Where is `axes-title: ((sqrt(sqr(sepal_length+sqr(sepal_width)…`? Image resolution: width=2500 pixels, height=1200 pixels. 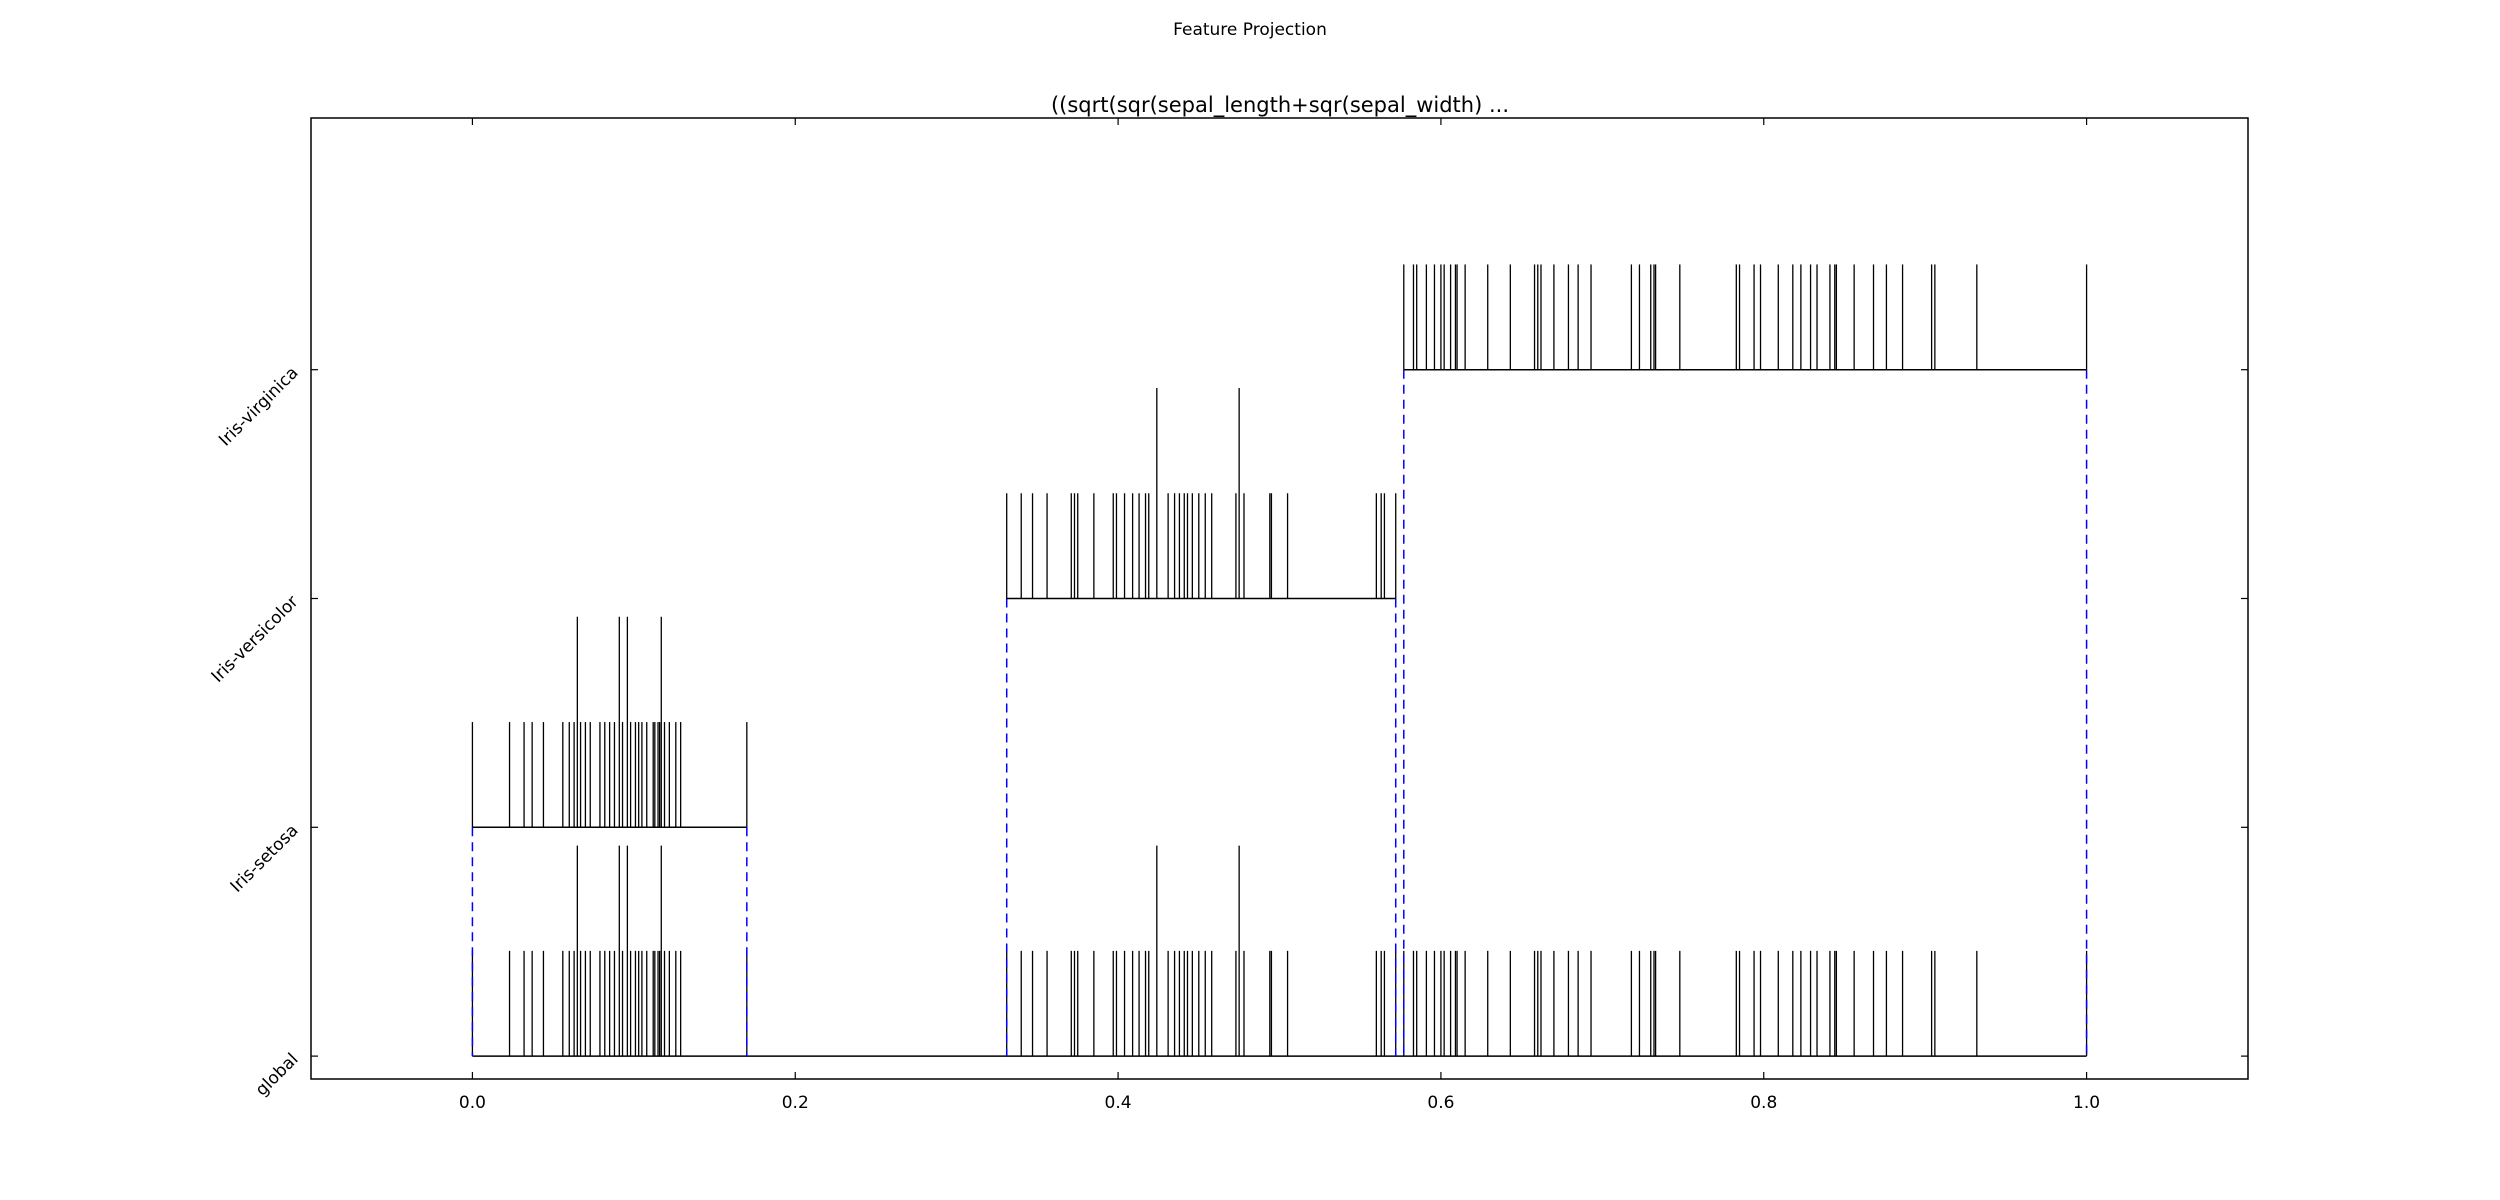 axes-title: ((sqrt(sqr(sepal_length+sqr(sepal_width)… is located at coordinates (1280, 105).